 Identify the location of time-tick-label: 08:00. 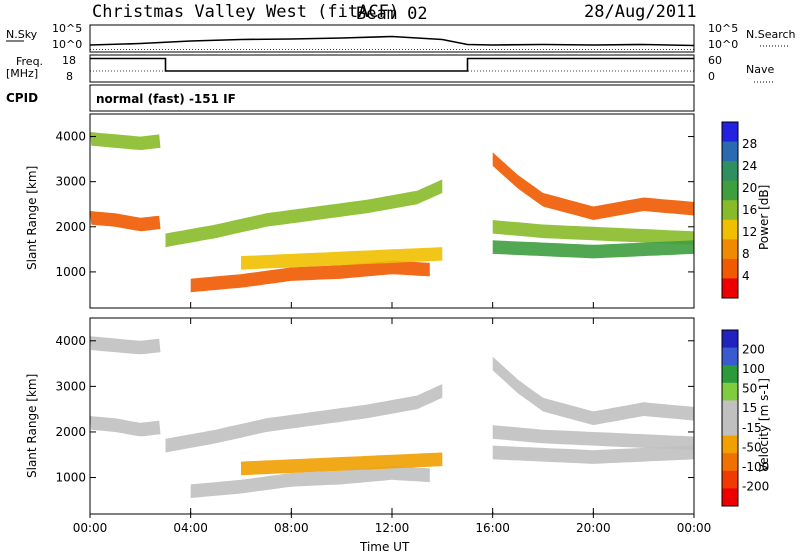
(291, 528).